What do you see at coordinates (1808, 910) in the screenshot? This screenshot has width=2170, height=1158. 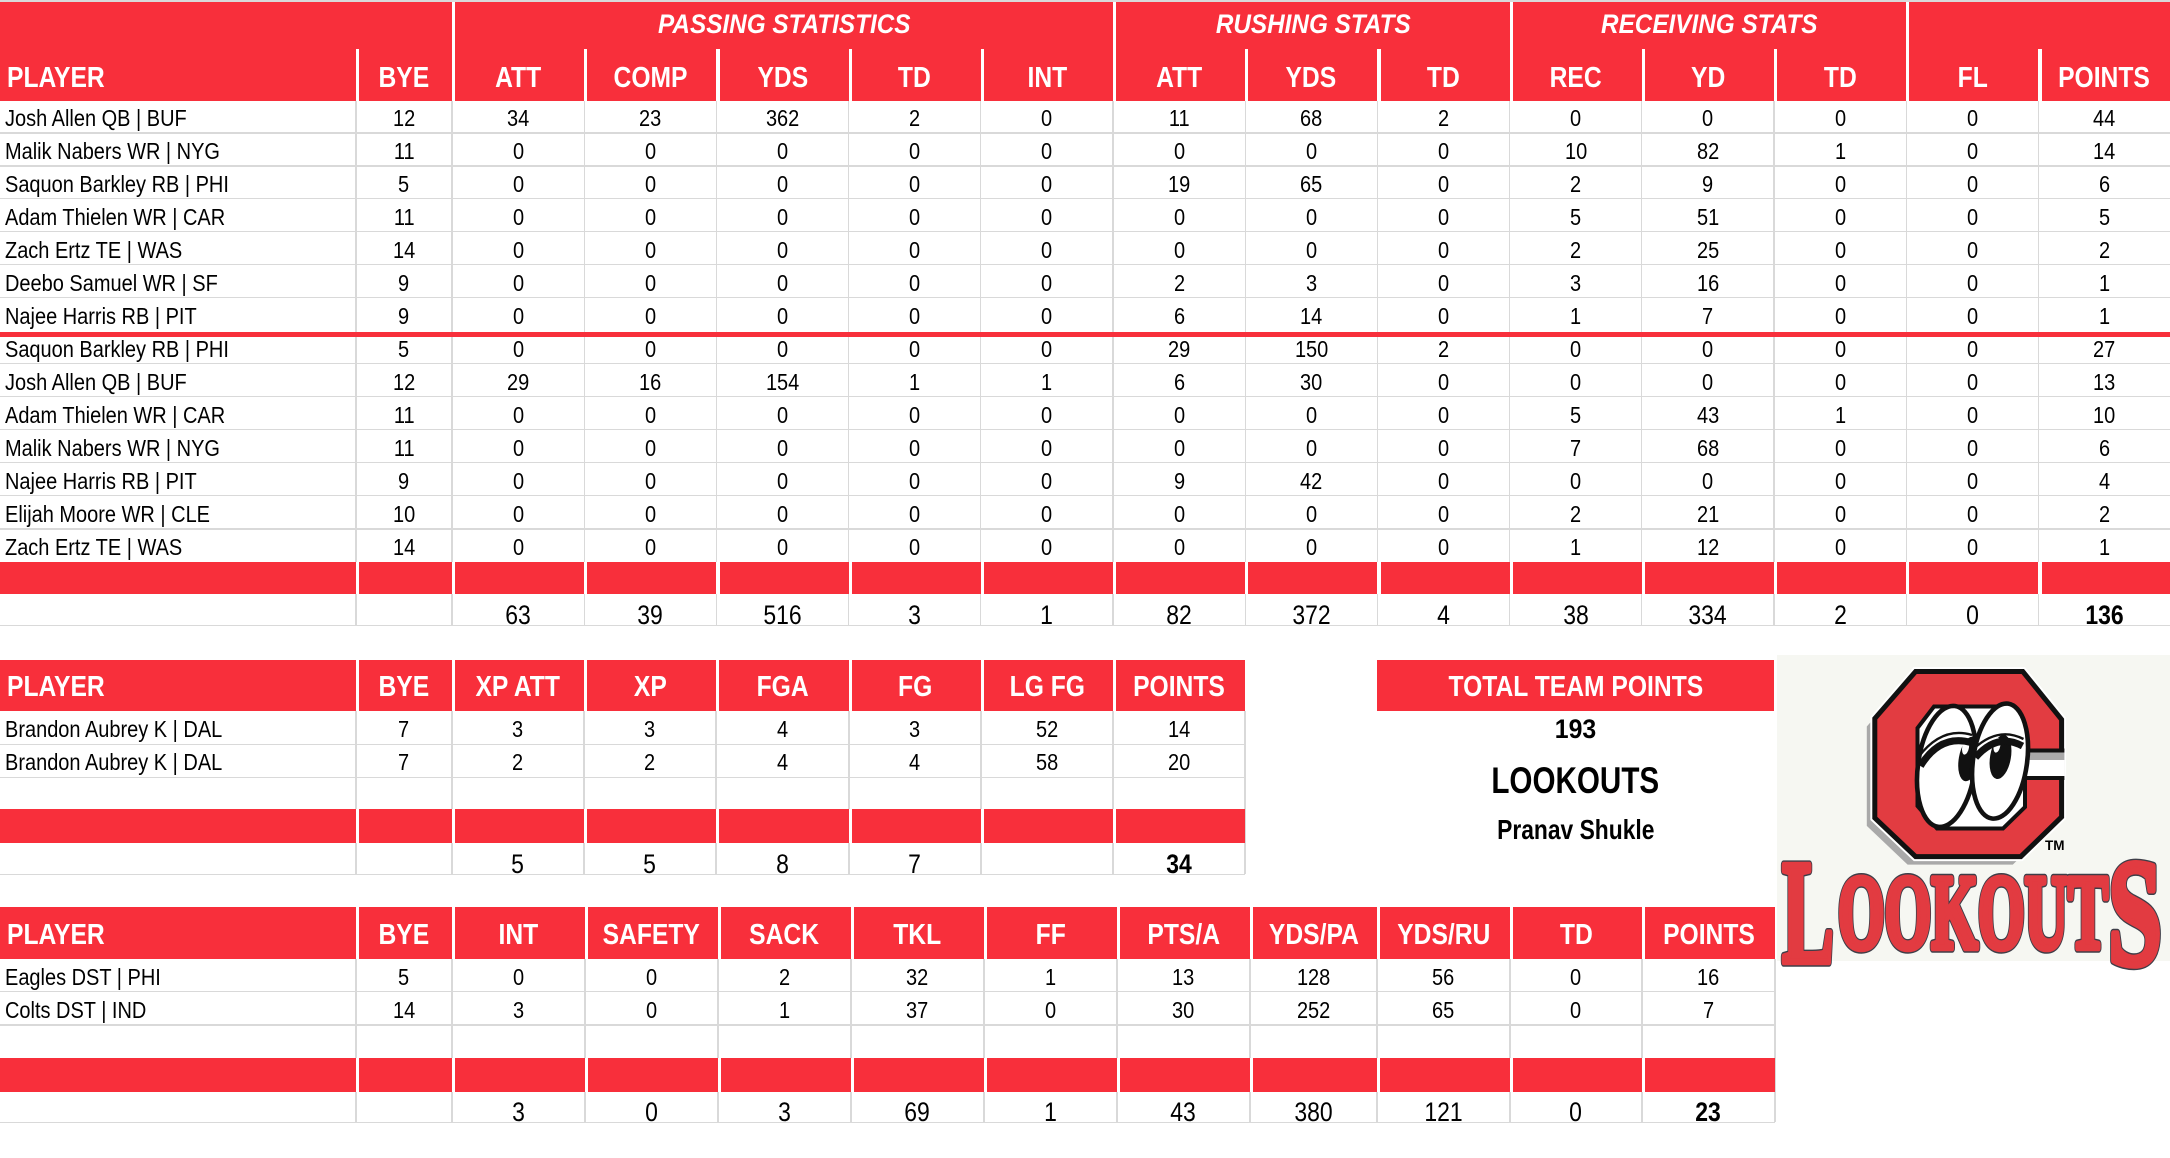 I see `svg-text: L` at bounding box center [1808, 910].